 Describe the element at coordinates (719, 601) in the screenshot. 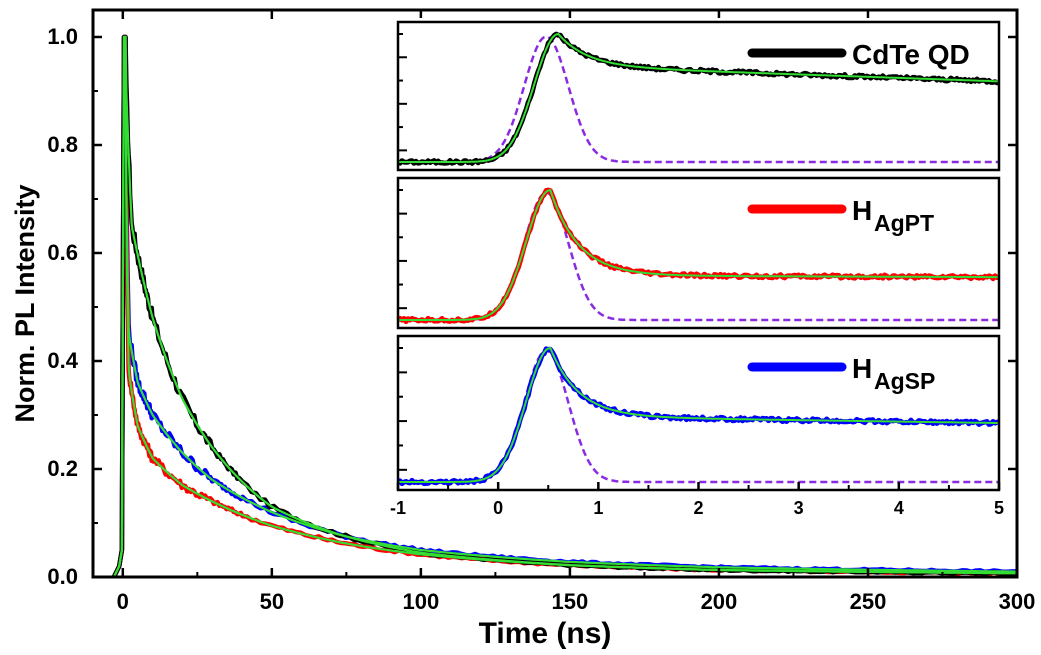

I see `x-tick-label: 200` at that location.